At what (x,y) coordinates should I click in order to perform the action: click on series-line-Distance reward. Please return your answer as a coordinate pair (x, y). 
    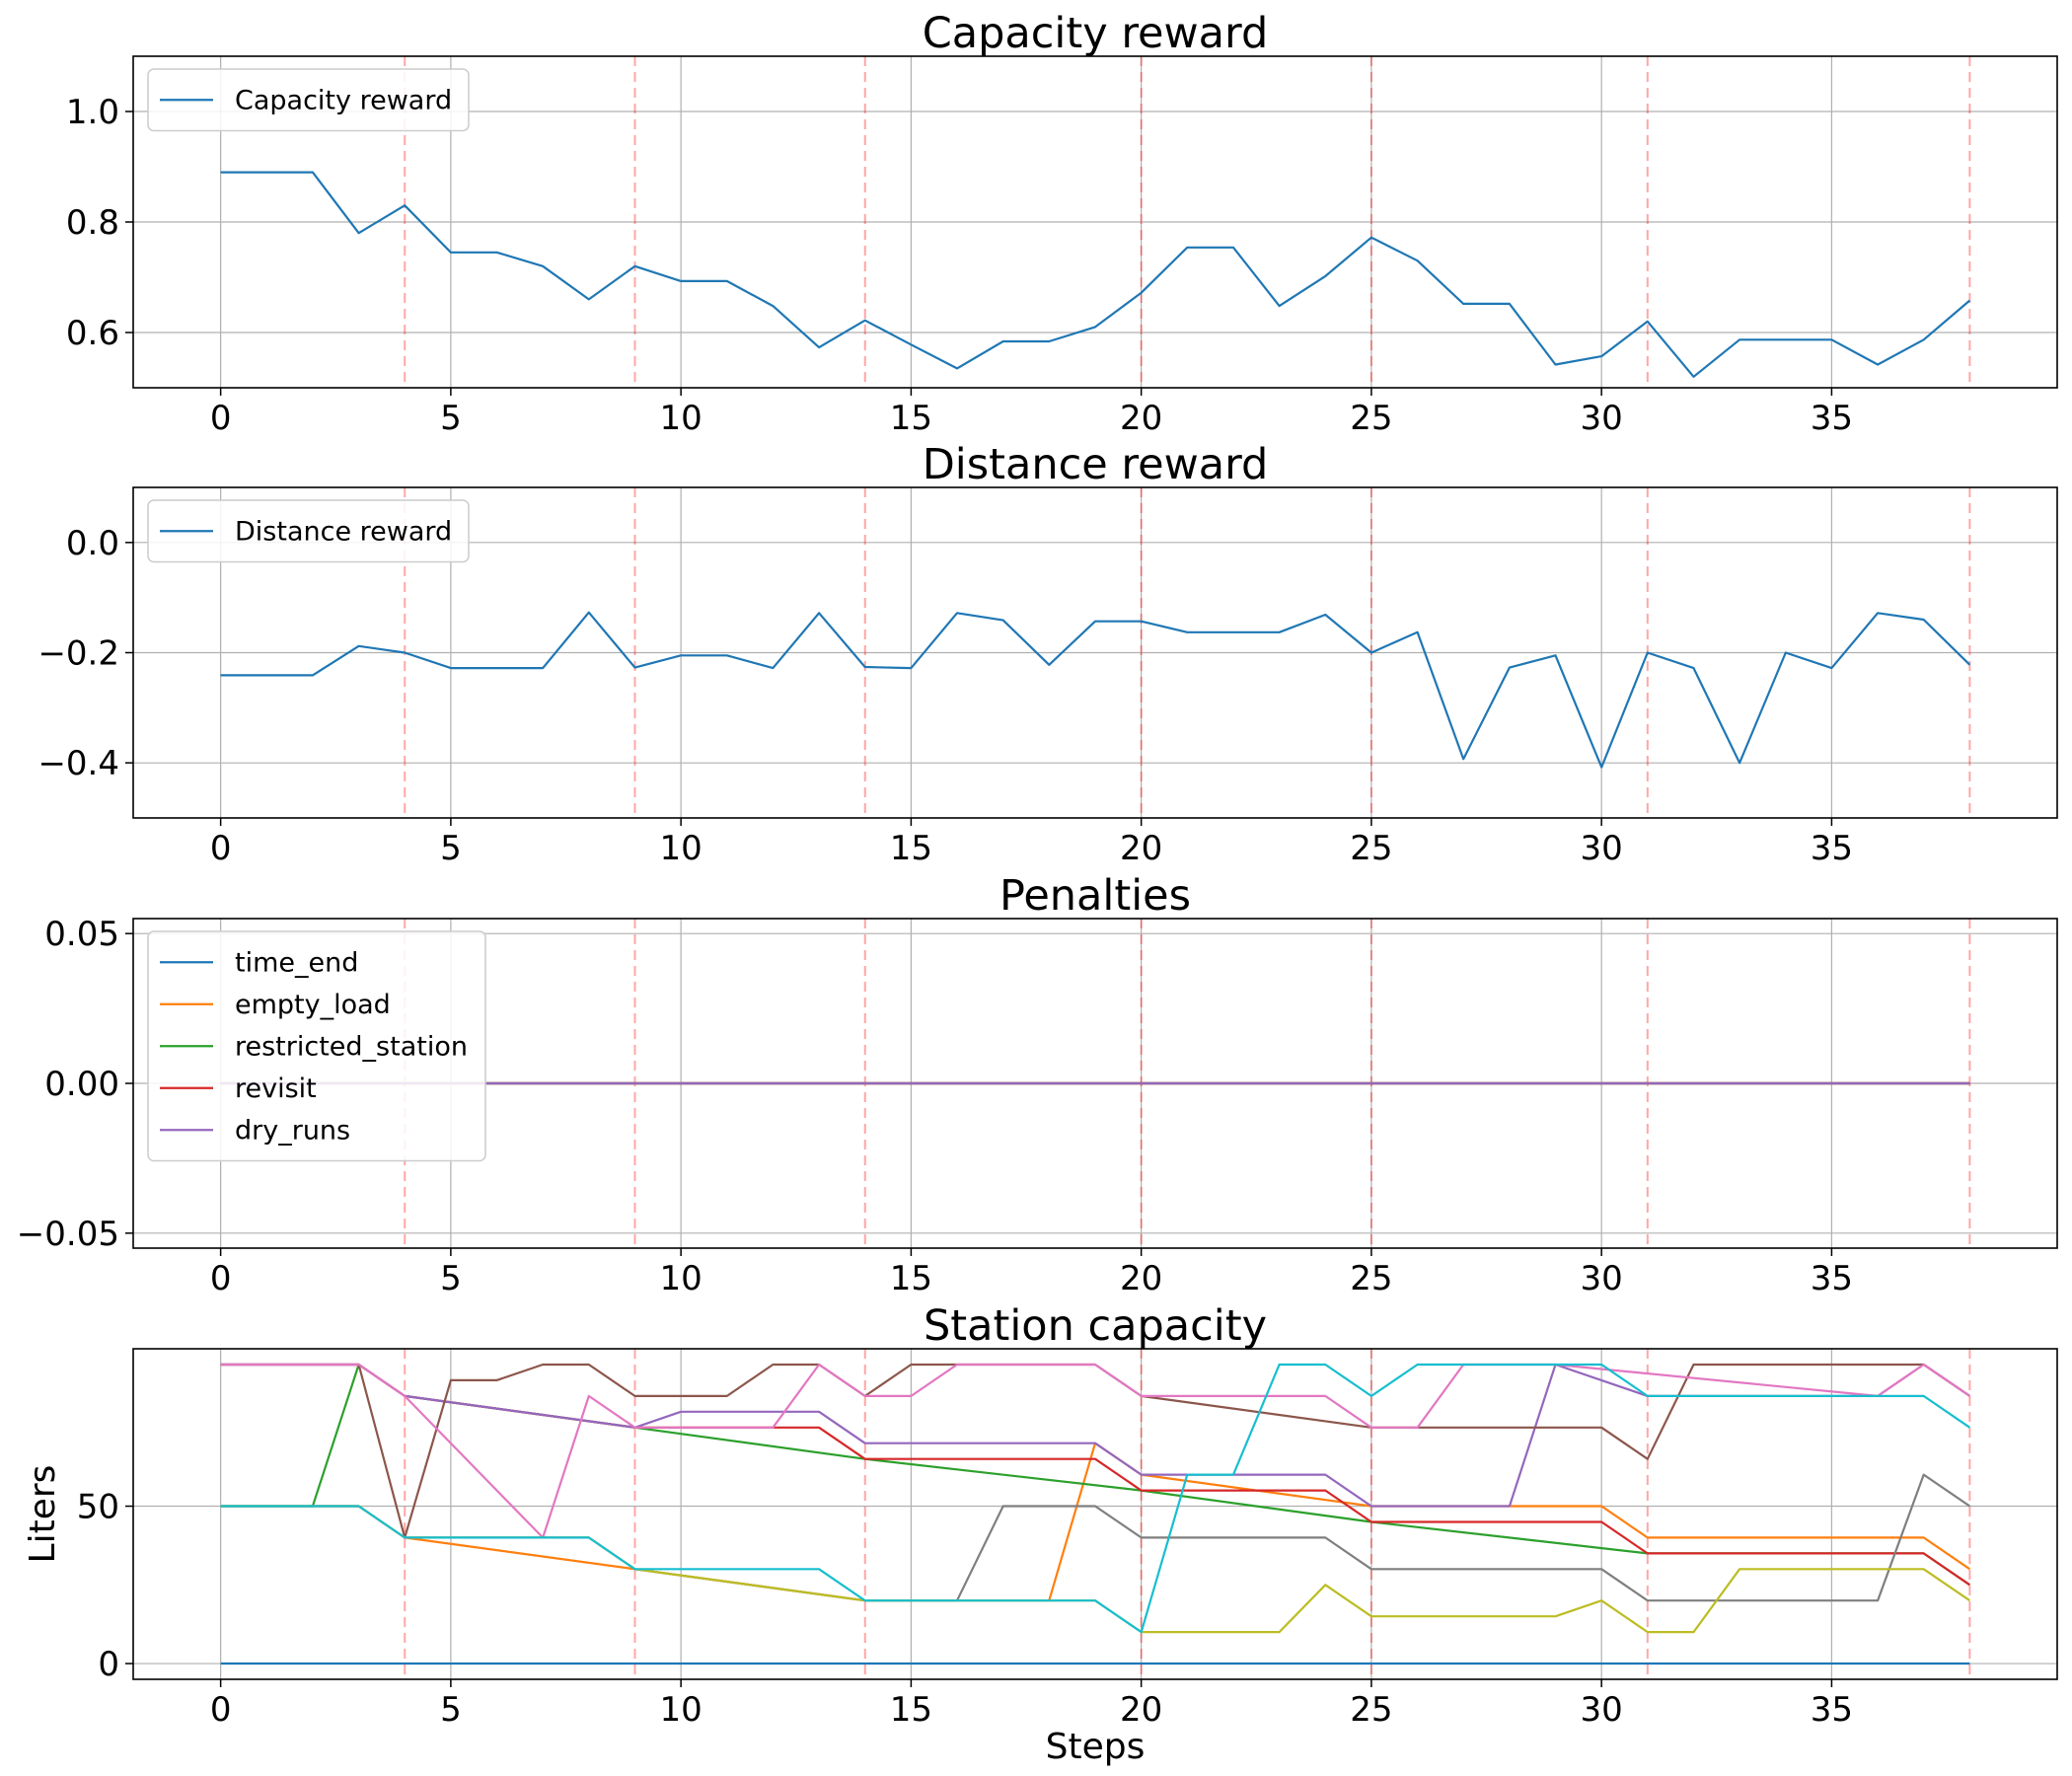
    Looking at the image, I should click on (1096, 690).